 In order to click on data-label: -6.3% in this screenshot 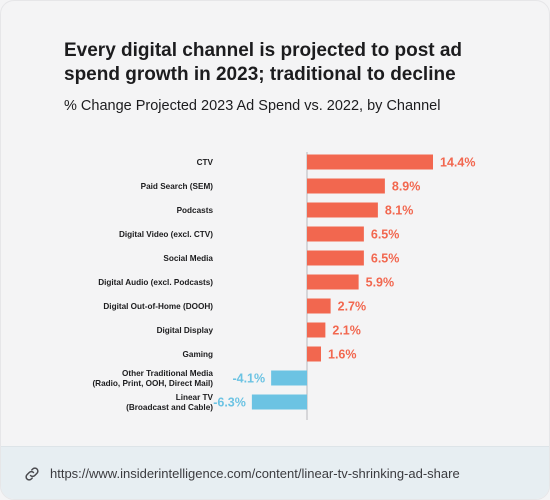, I will do `click(229, 403)`.